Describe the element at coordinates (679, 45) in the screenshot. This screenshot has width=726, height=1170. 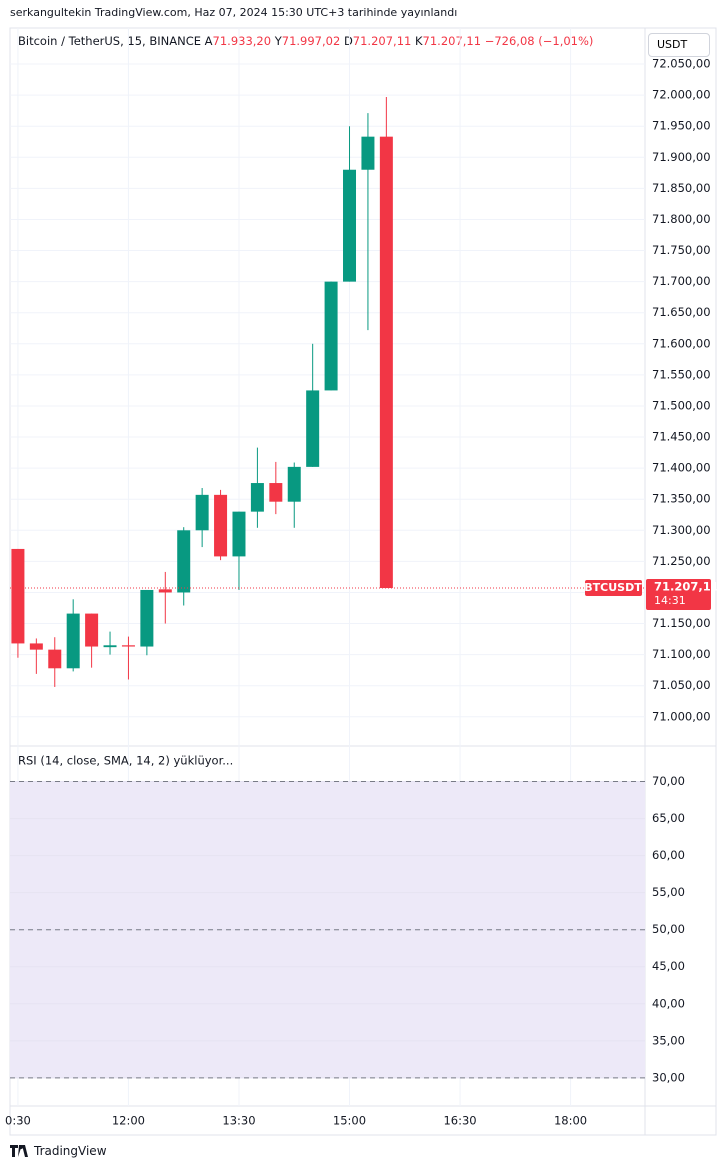
I see `currency-button: USDT` at that location.